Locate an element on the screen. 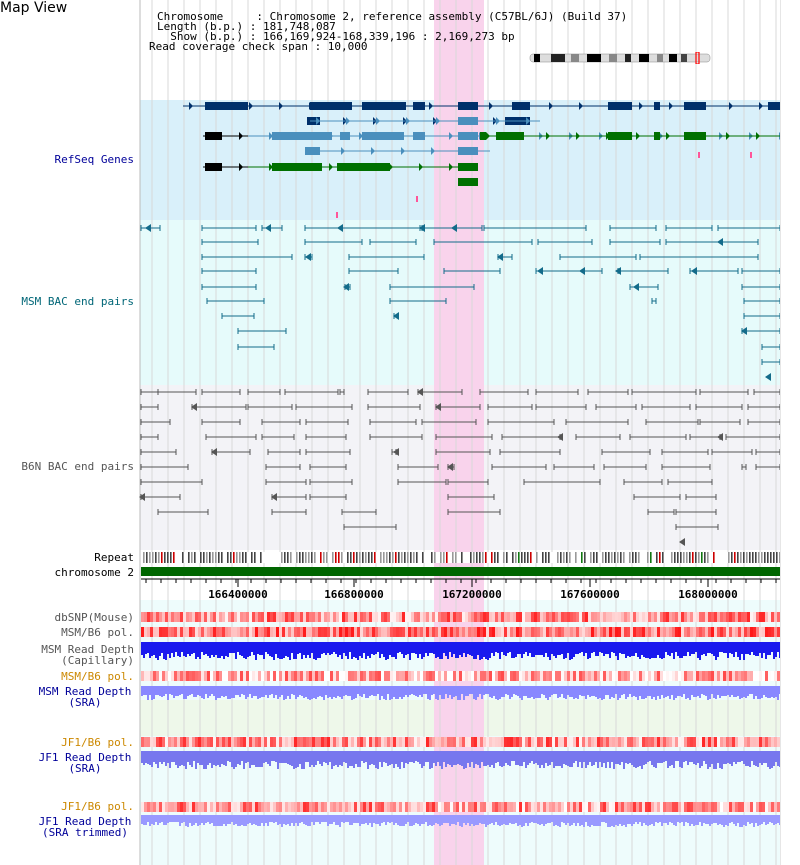 Image resolution: width=800 pixels, height=865 pixels. track-label-jf1-b6-pol-2: JF1/B6 pol. is located at coordinates (97, 806).